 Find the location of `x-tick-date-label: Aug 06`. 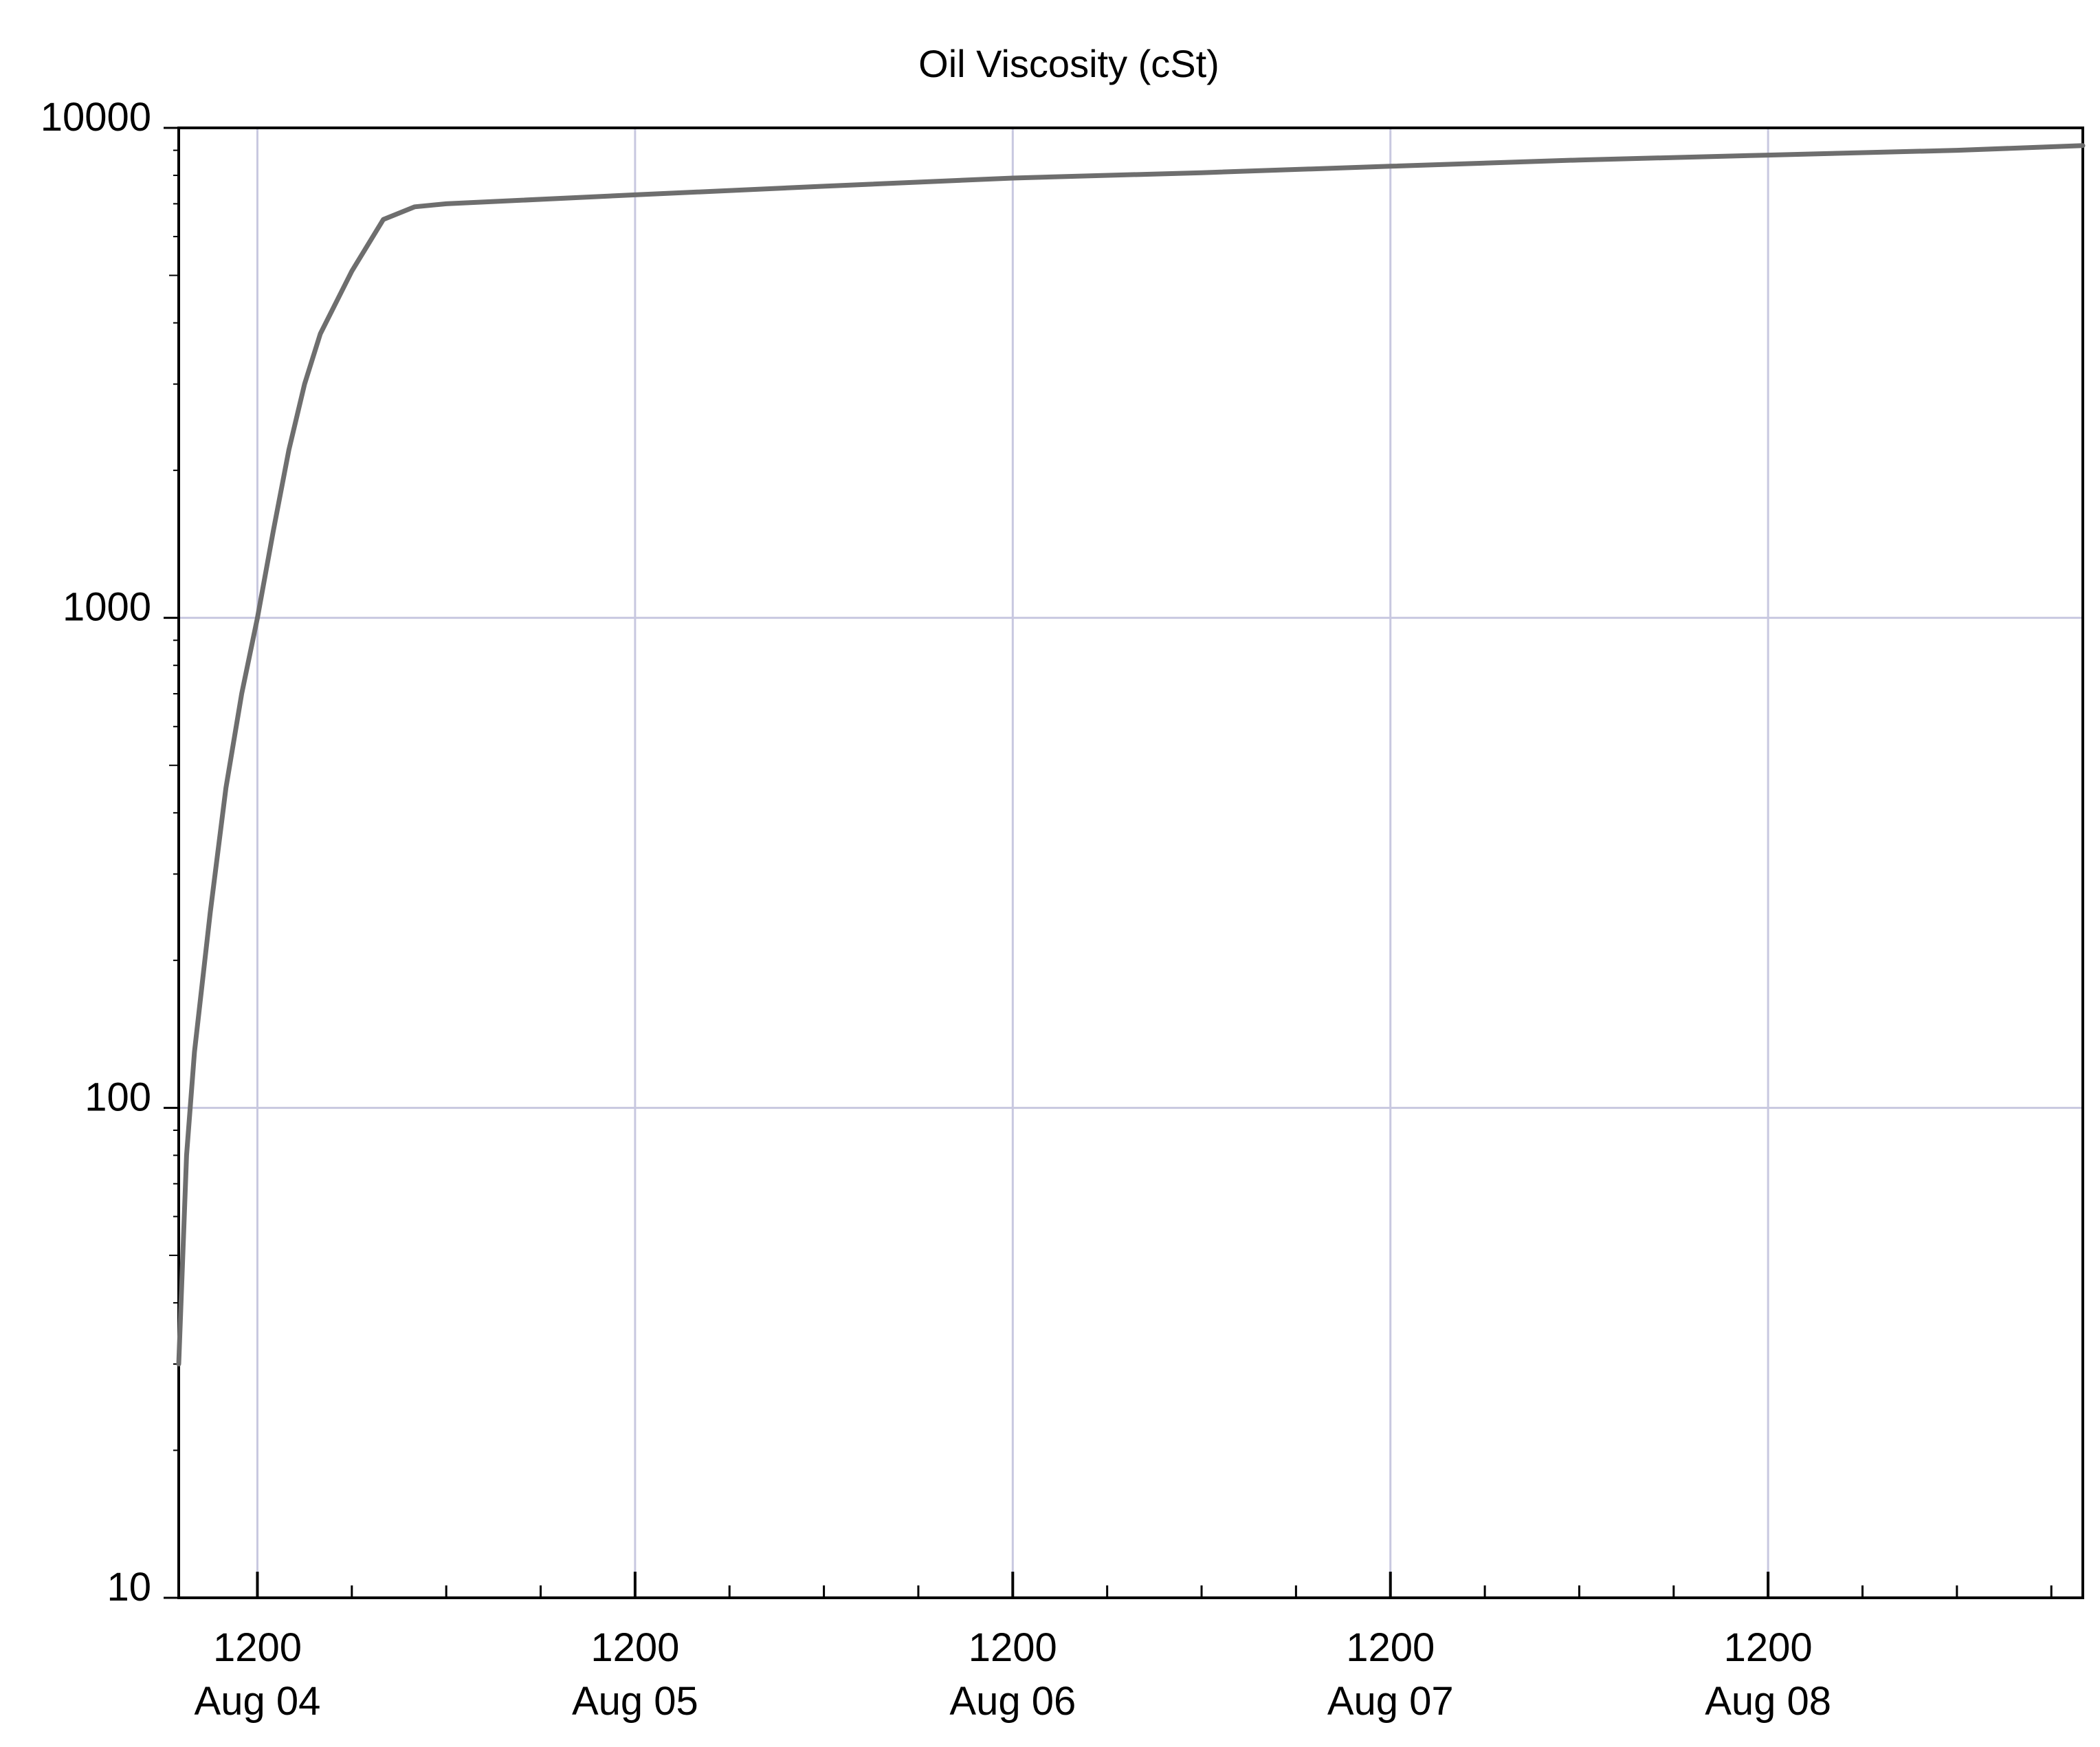

x-tick-date-label: Aug 06 is located at coordinates (1012, 1701).